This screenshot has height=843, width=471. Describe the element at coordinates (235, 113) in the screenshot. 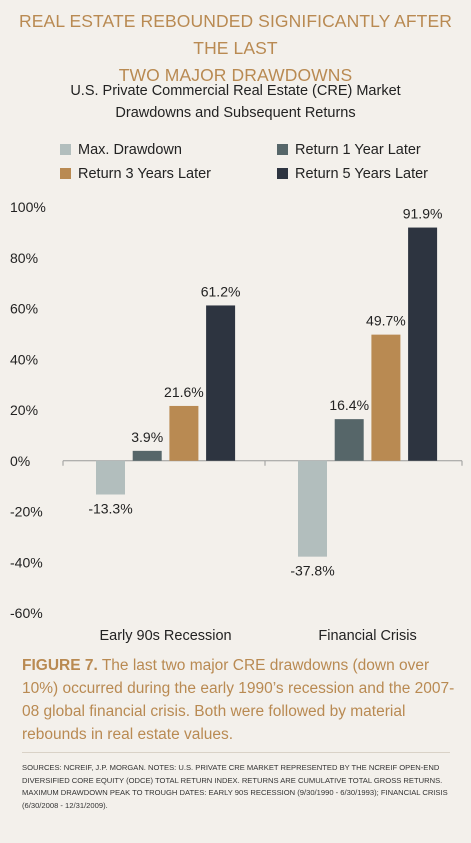

I see `chart-title-line-2: Drawdowns and Subsequent Returns` at that location.